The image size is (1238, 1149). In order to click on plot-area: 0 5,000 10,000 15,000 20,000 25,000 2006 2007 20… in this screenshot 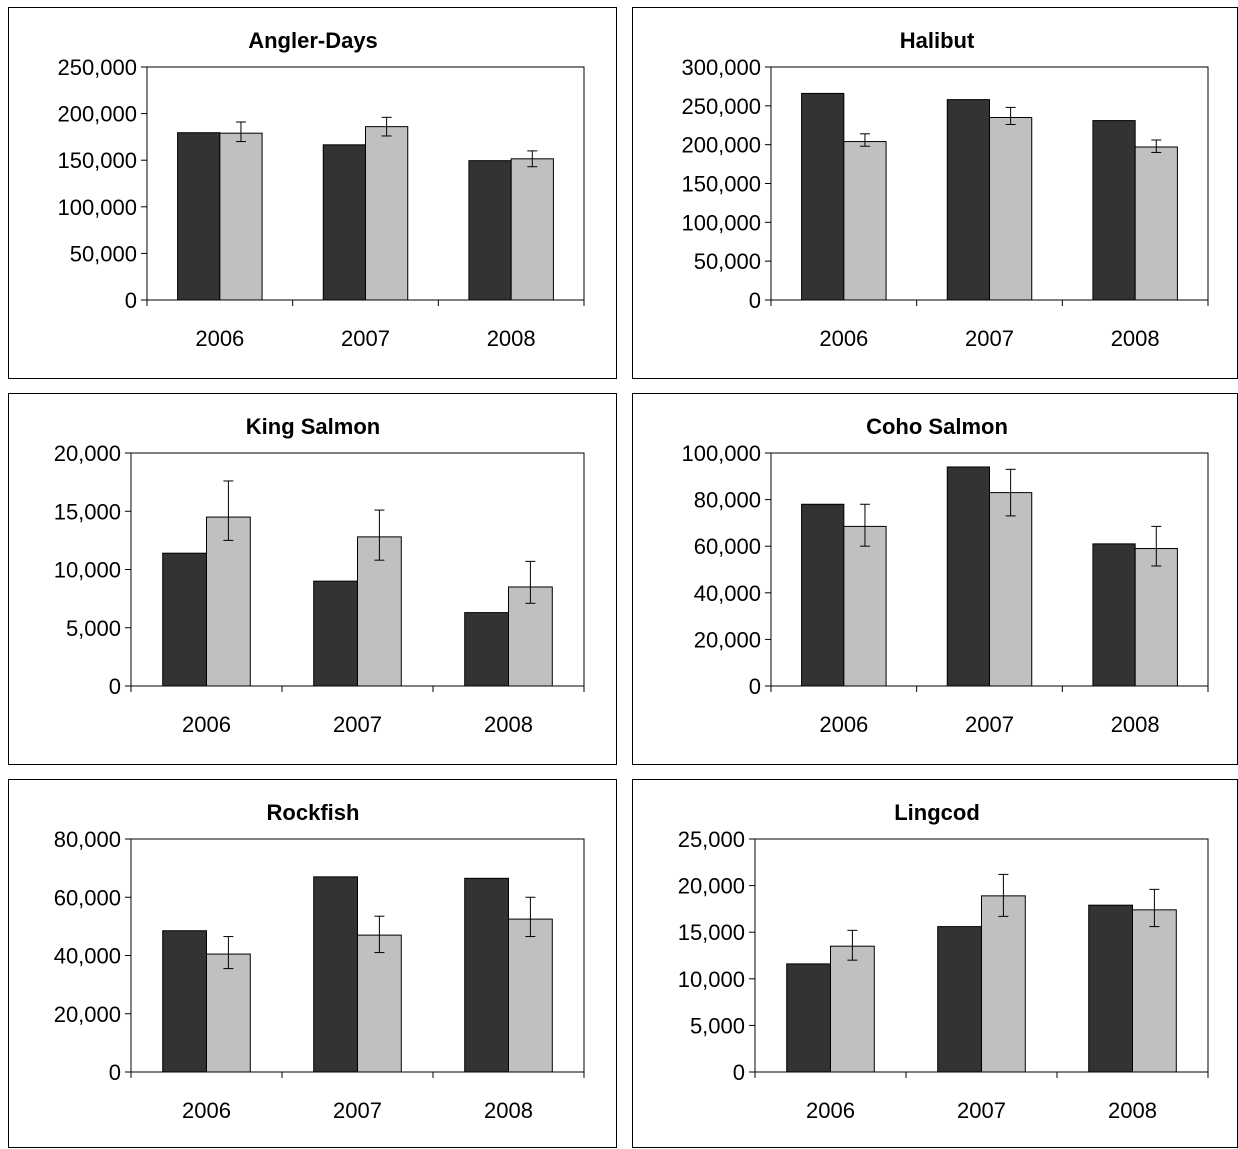, I will do `click(943, 975)`.